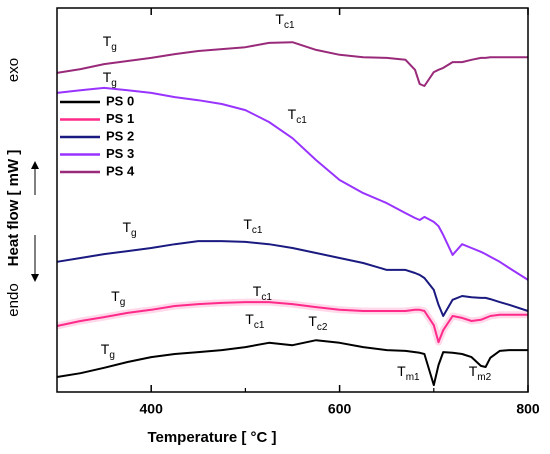 The image size is (550, 454). What do you see at coordinates (120, 100) in the screenshot?
I see `legend-label: PS 0` at bounding box center [120, 100].